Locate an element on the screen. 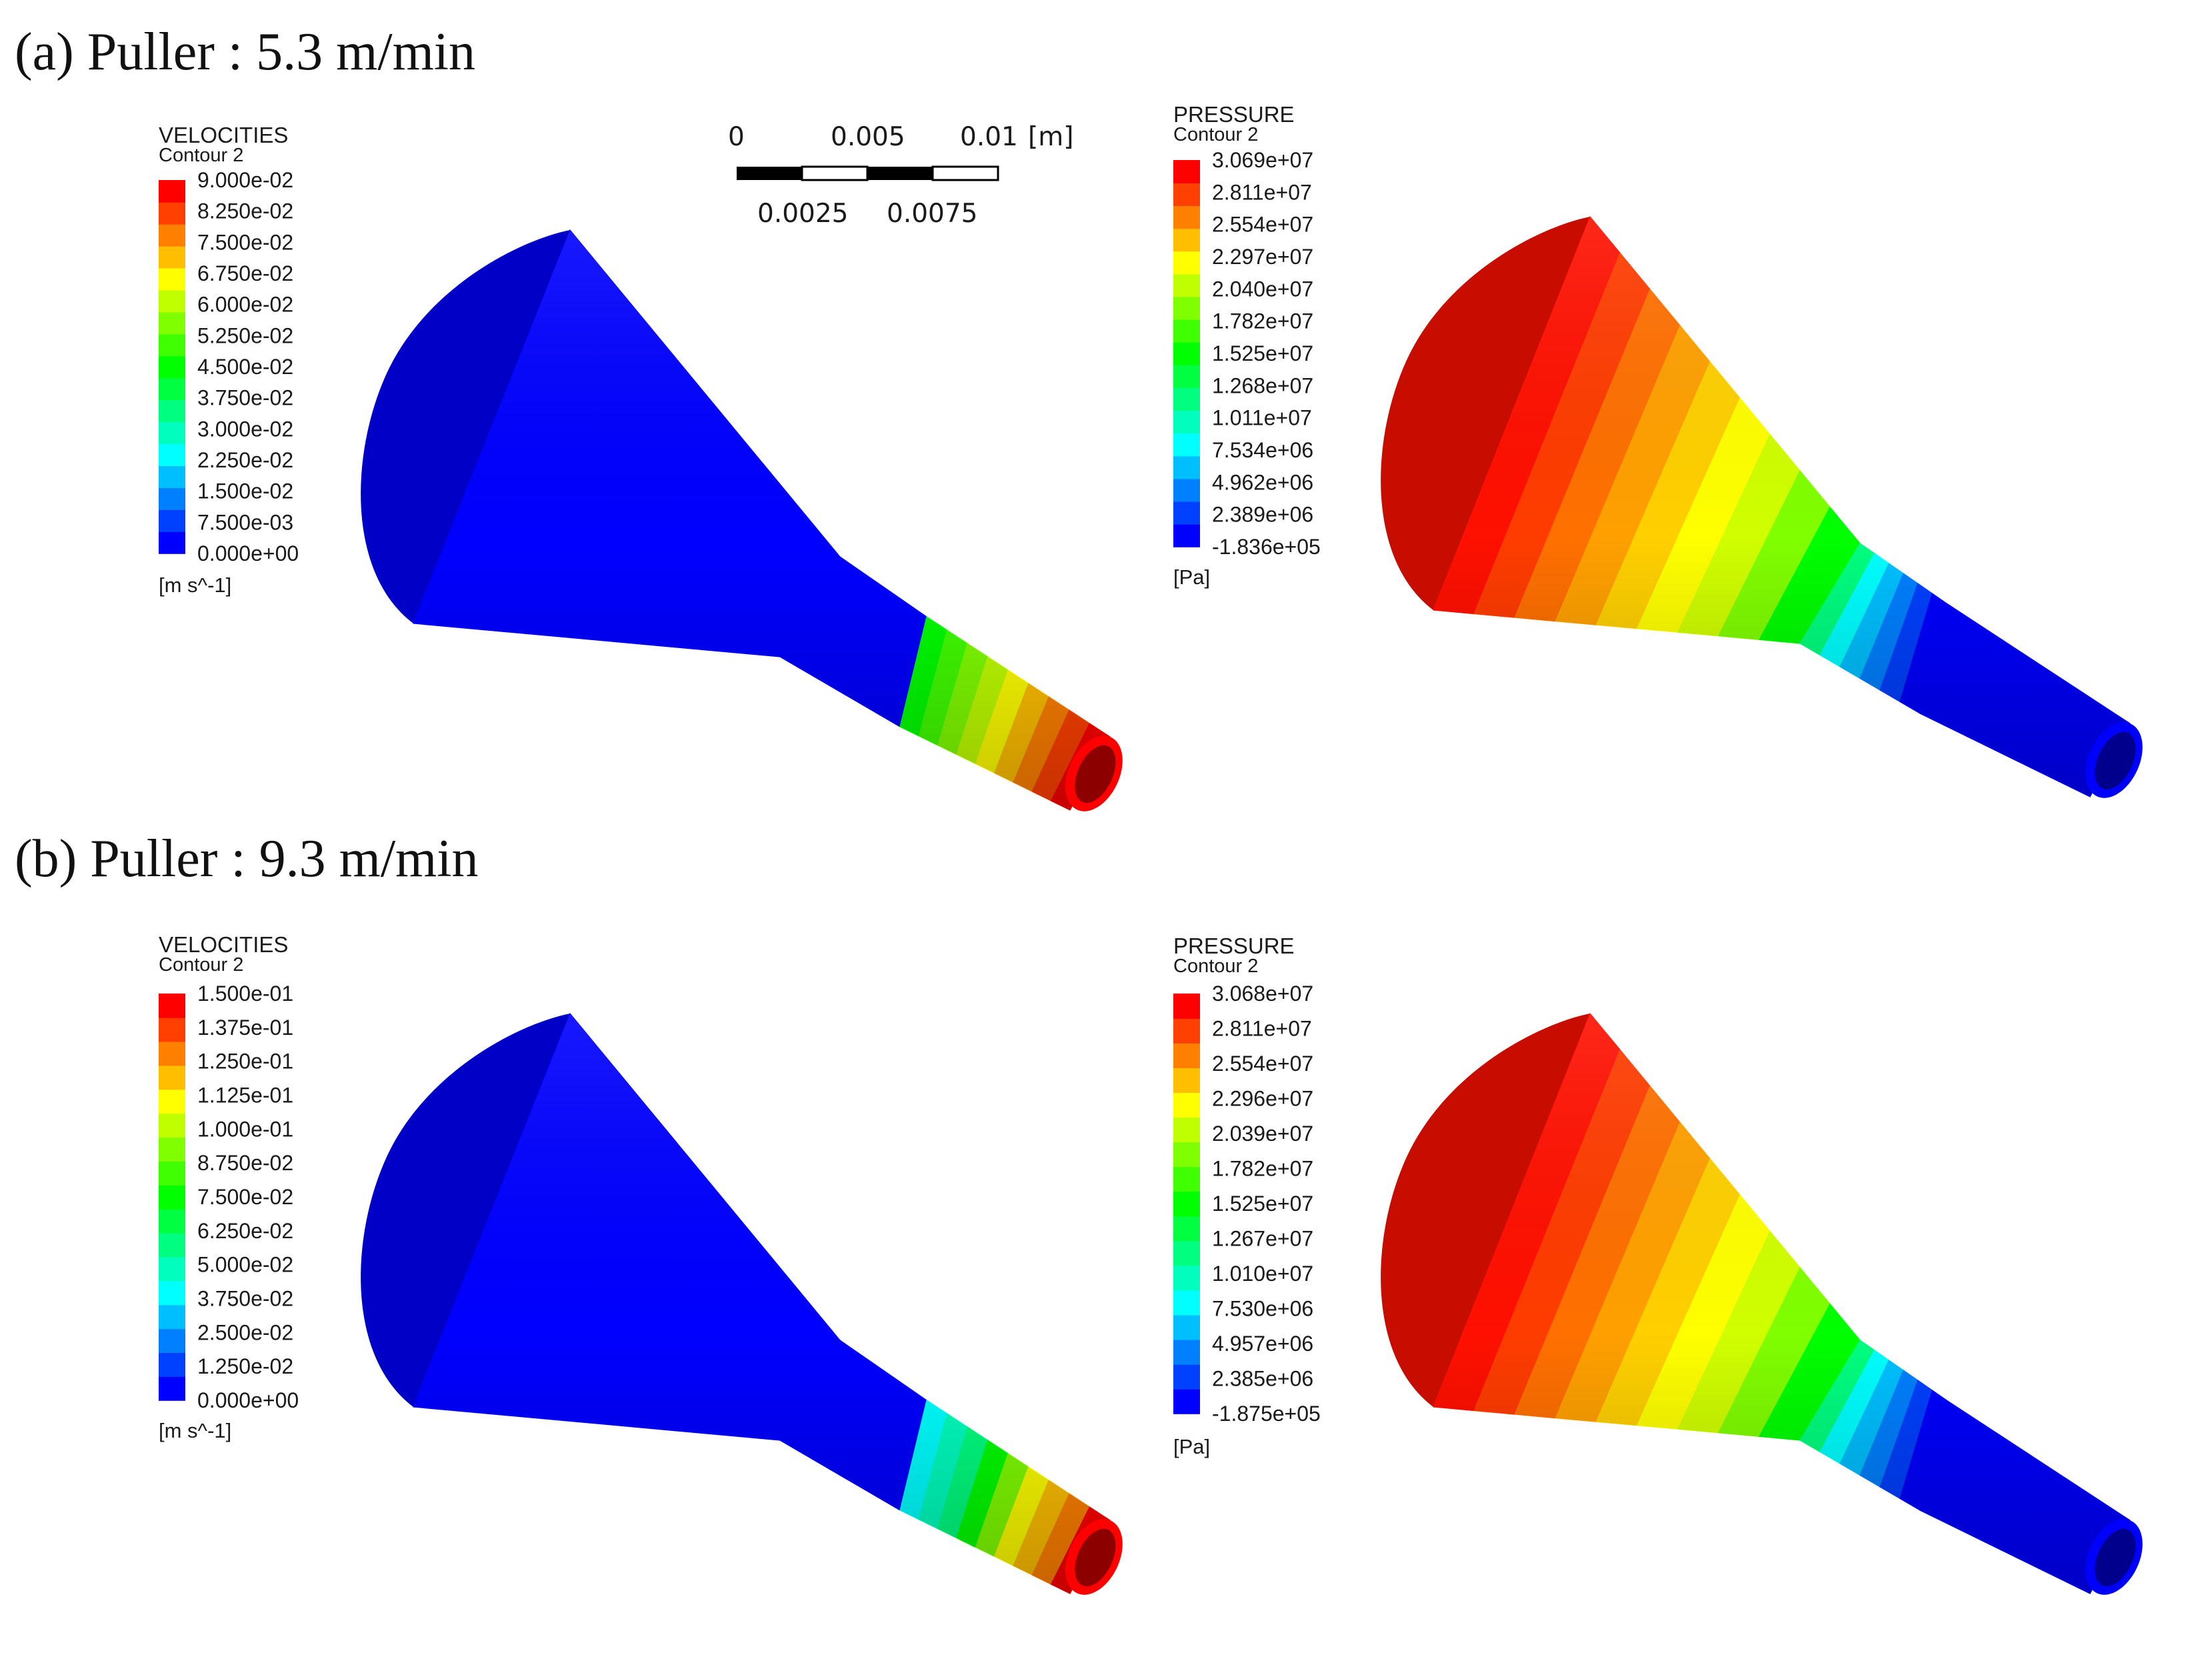 This screenshot has height=1673, width=2212. colorbar-tick-label: 2.296e+07 is located at coordinates (1262, 1099).